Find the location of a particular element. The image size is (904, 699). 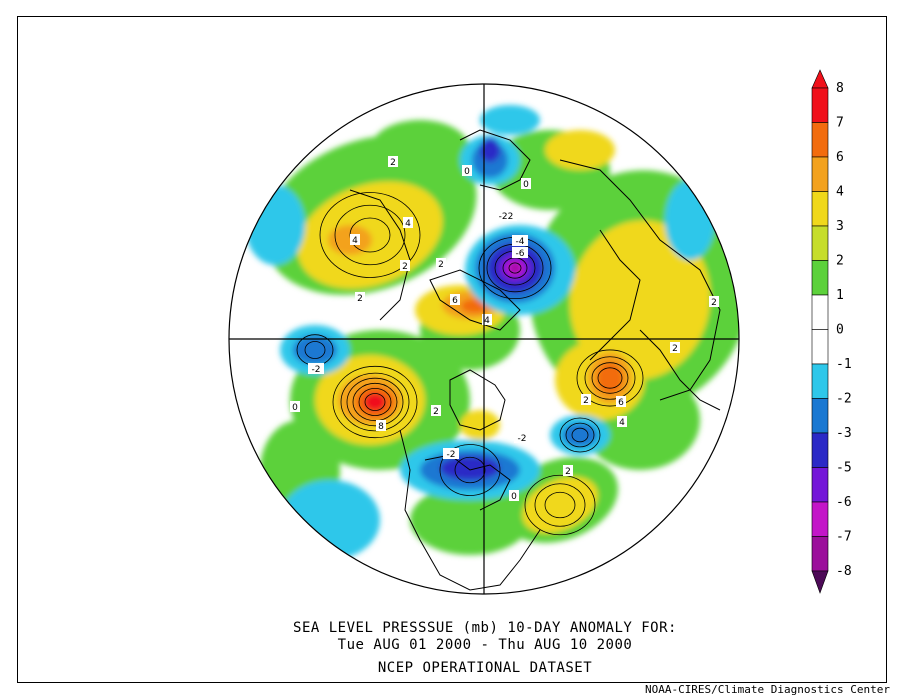

colorbar-tick-label: 1 is located at coordinates (840, 295).